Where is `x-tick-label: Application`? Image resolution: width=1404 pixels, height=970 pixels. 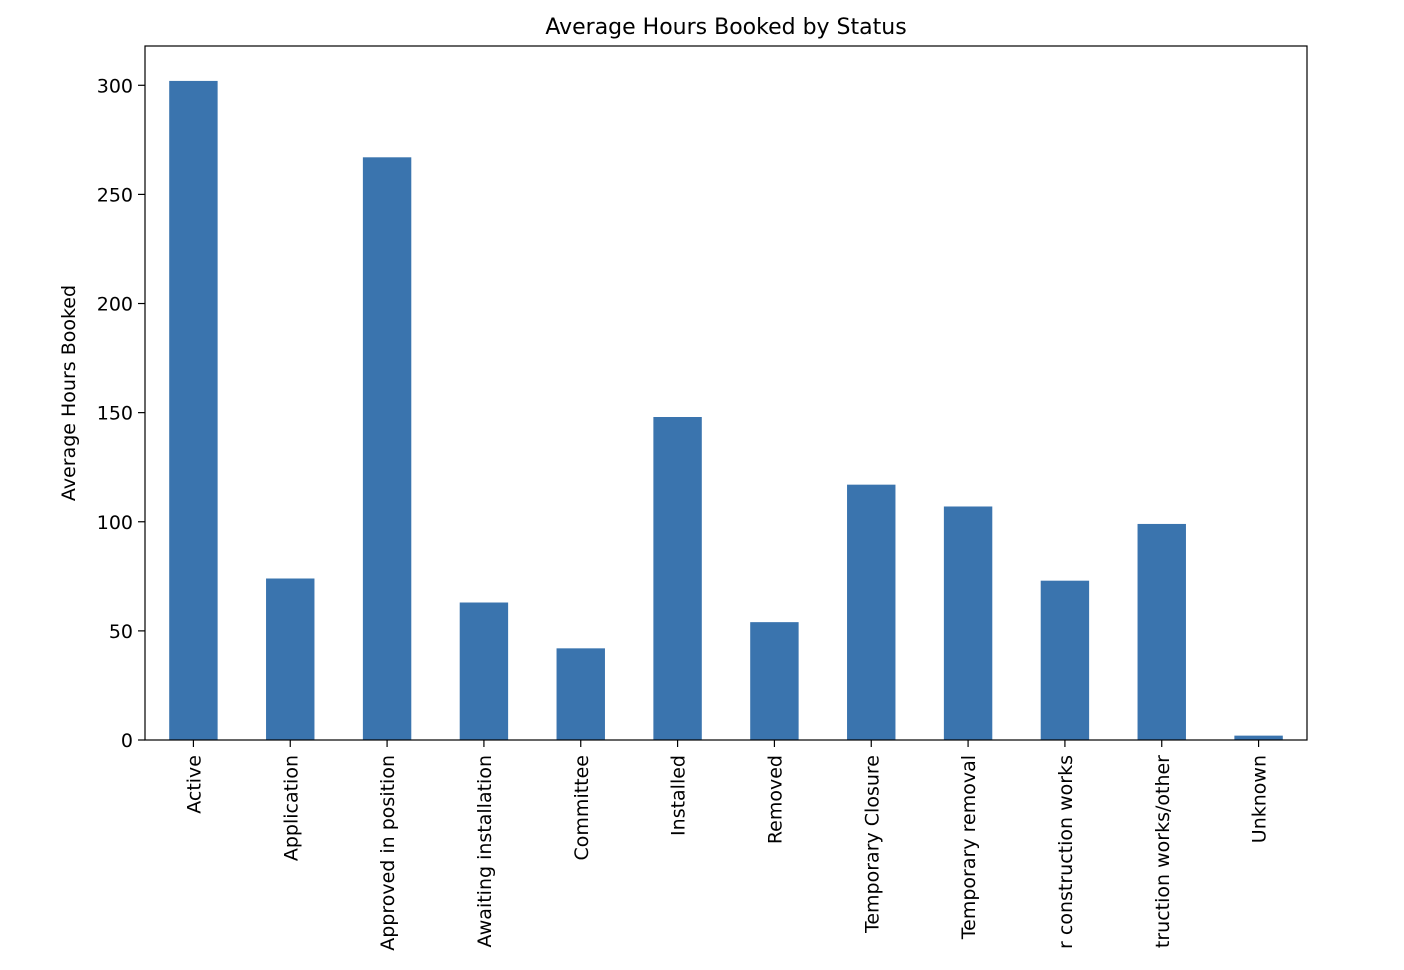 x-tick-label: Application is located at coordinates (291, 808).